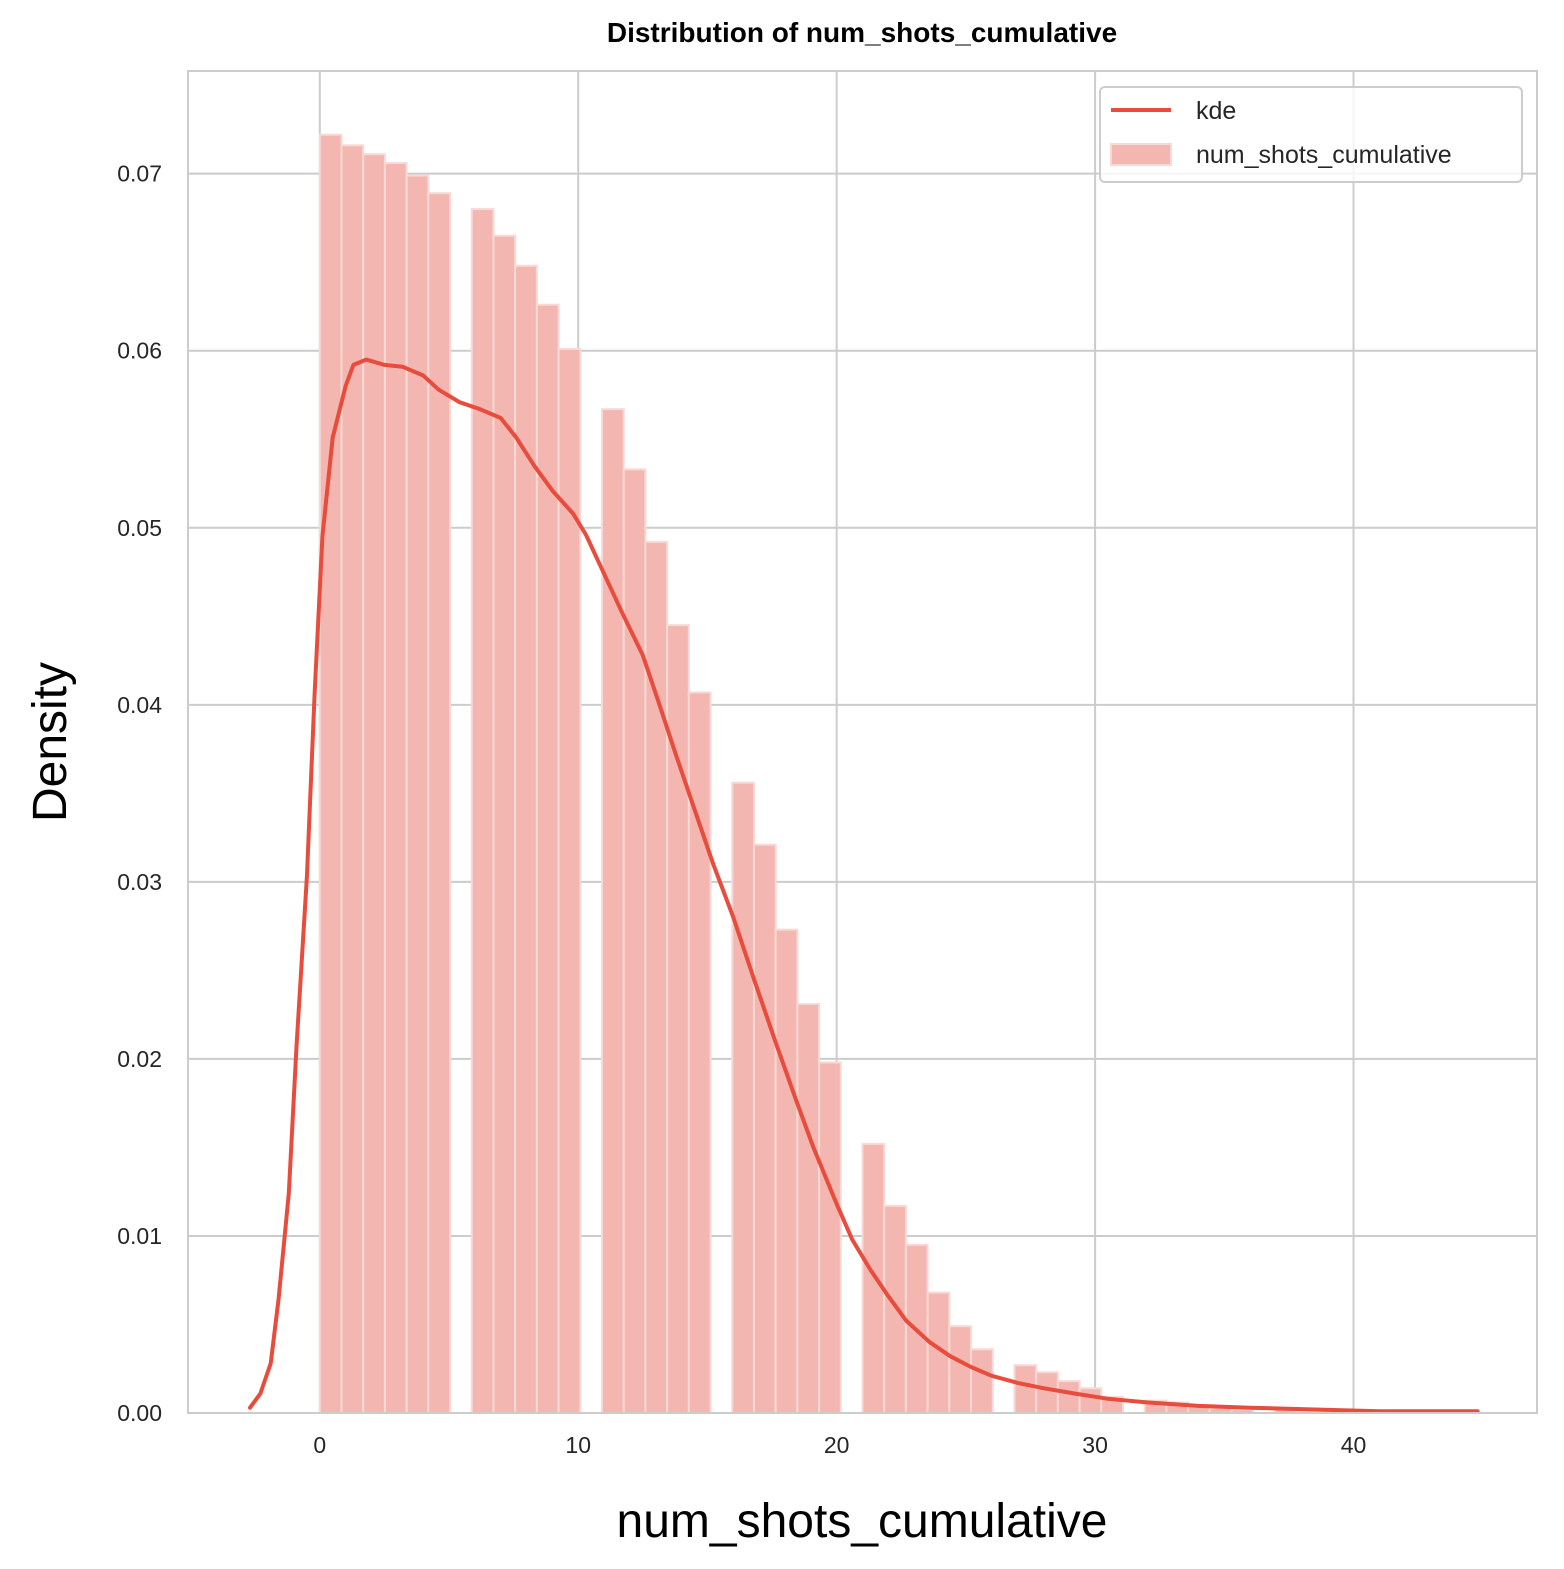 This screenshot has height=1569, width=1564. Describe the element at coordinates (139, 1413) in the screenshot. I see `y-tick-label-0: 0.00` at that location.